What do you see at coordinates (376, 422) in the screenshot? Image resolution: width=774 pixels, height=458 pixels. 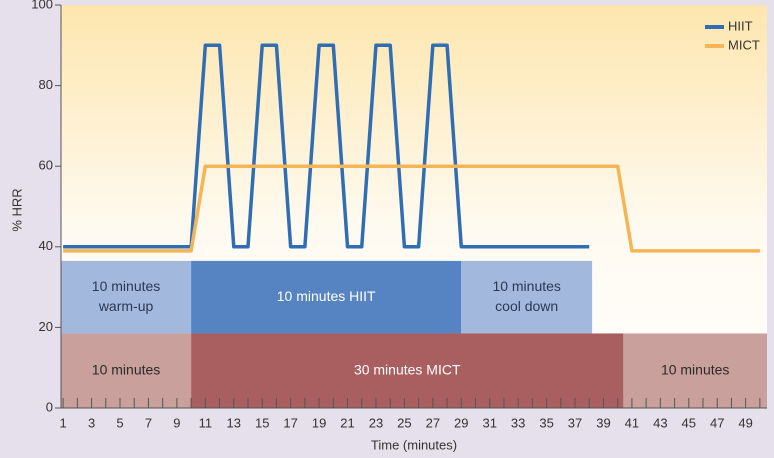 I see `x-tick-label: 23` at bounding box center [376, 422].